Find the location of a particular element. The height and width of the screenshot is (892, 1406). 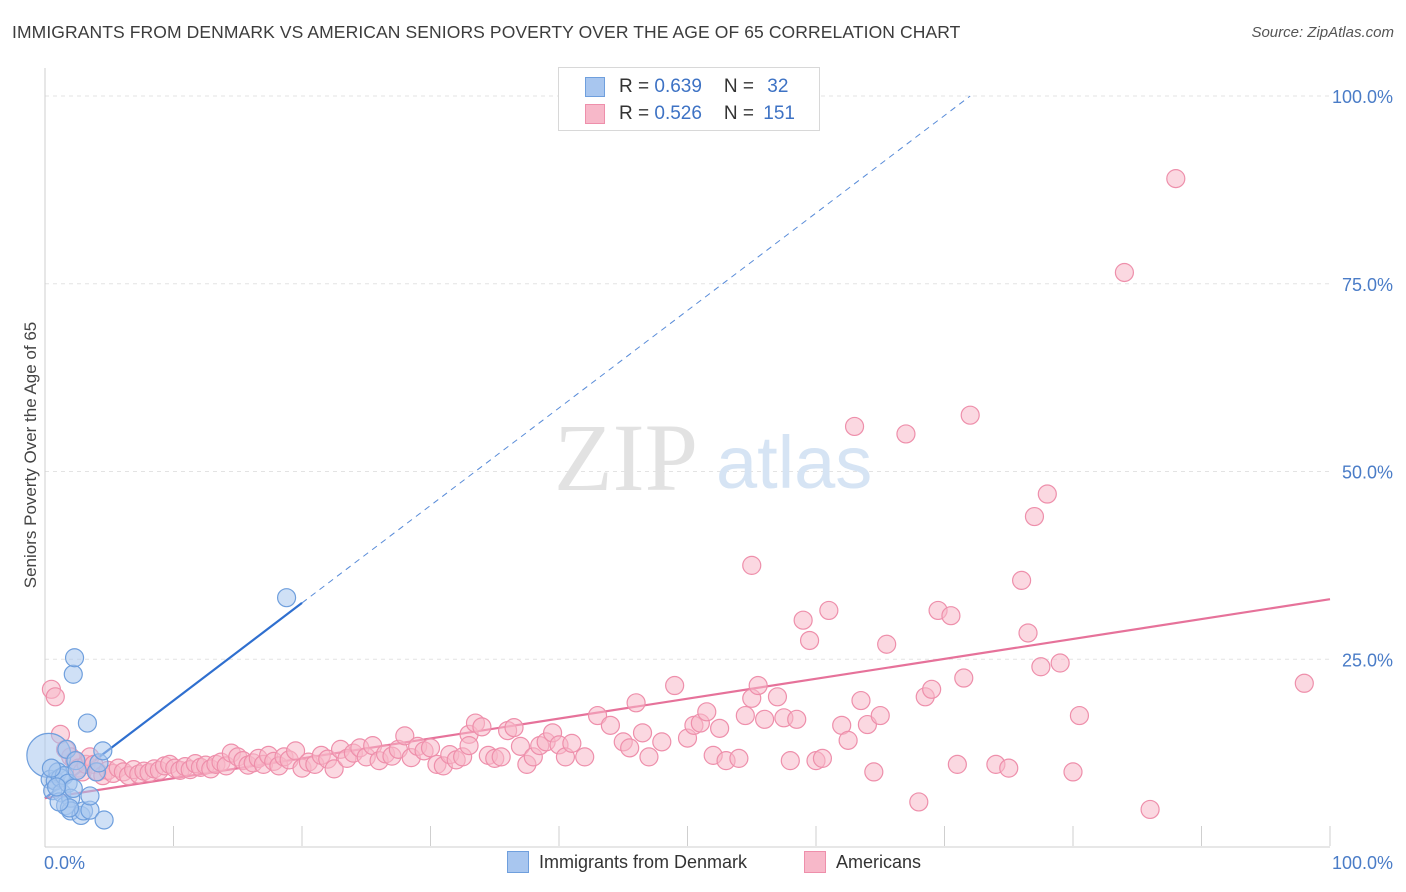

bottom-legend-swatch-denmark is located at coordinates (518, 862).